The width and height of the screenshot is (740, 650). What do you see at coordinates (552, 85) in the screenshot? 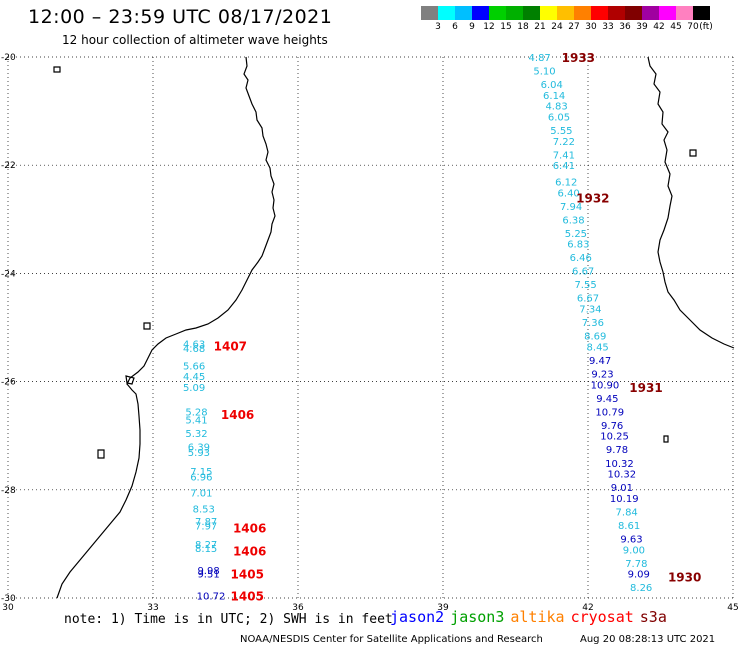
I see `wave-height-value: 6.04` at bounding box center [552, 85].